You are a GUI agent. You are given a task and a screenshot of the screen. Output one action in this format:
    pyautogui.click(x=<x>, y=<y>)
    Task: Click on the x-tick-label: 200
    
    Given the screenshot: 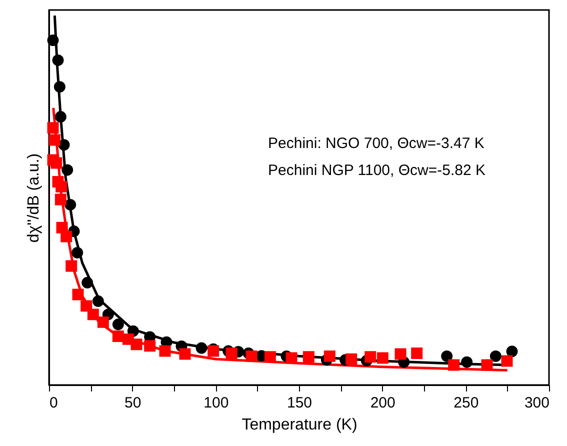 What is the action you would take?
    pyautogui.click(x=383, y=403)
    